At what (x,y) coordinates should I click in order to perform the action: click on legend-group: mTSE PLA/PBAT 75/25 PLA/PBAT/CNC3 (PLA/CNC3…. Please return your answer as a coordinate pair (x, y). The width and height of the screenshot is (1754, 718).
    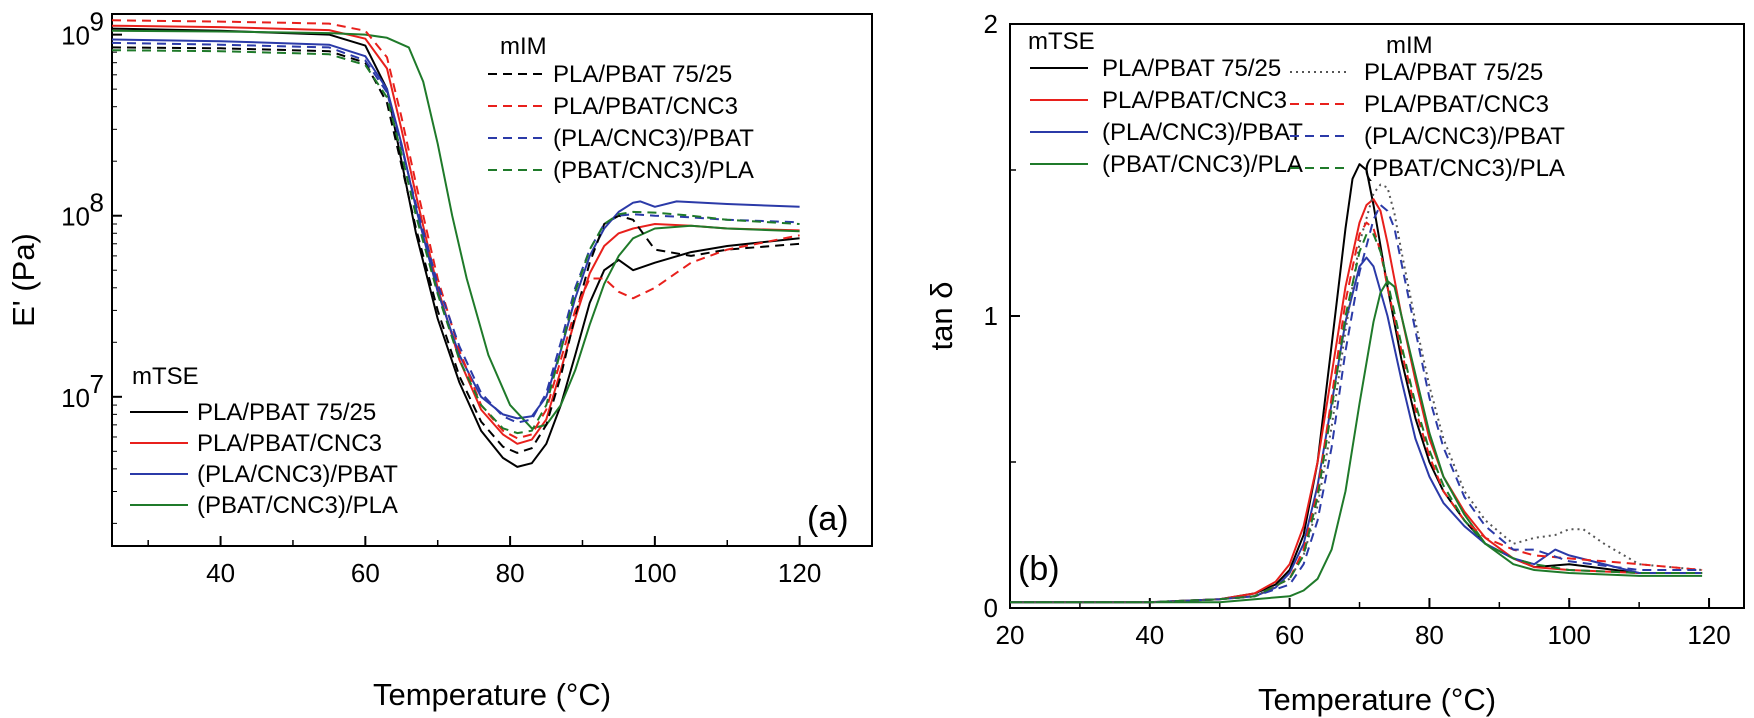
    Looking at the image, I should click on (1296, 105).